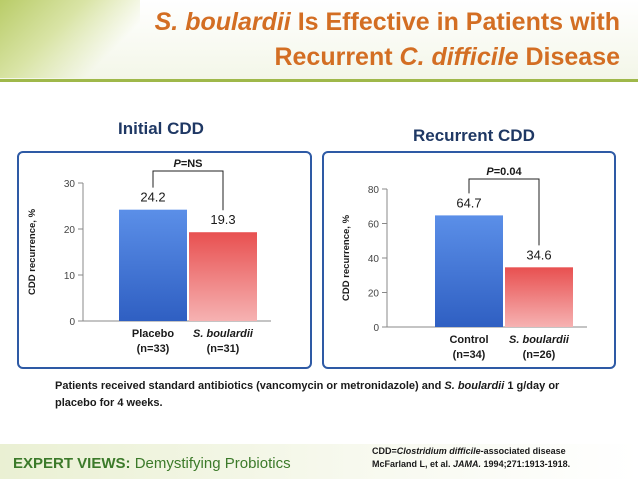 This screenshot has height=479, width=638. I want to click on category-n-label: (n=34), so click(469, 355).